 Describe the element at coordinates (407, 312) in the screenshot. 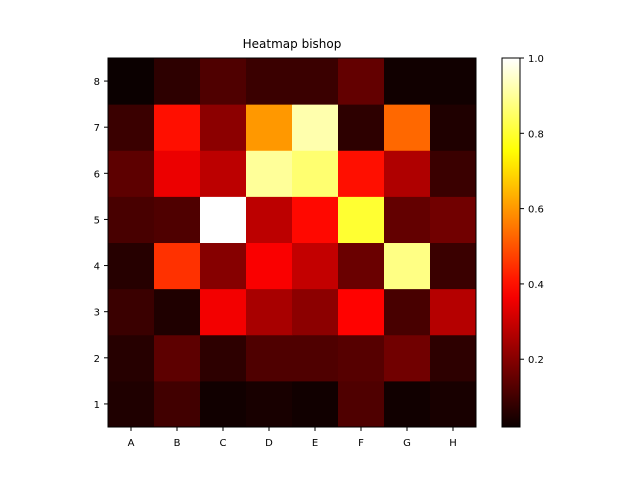

I see `heatmap-cell-G3` at that location.